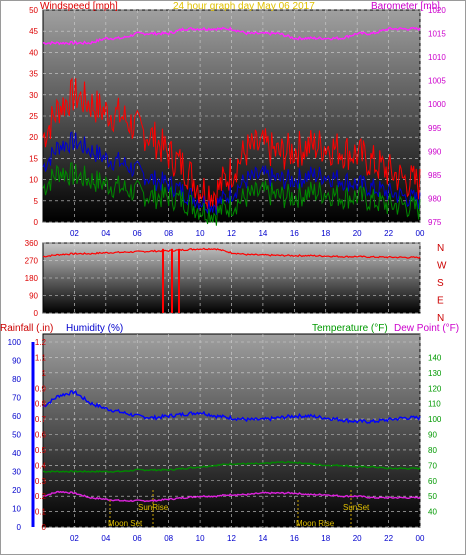 Image resolution: width=466 pixels, height=555 pixels. I want to click on rain-tick-label: 0.1, so click(41, 512).